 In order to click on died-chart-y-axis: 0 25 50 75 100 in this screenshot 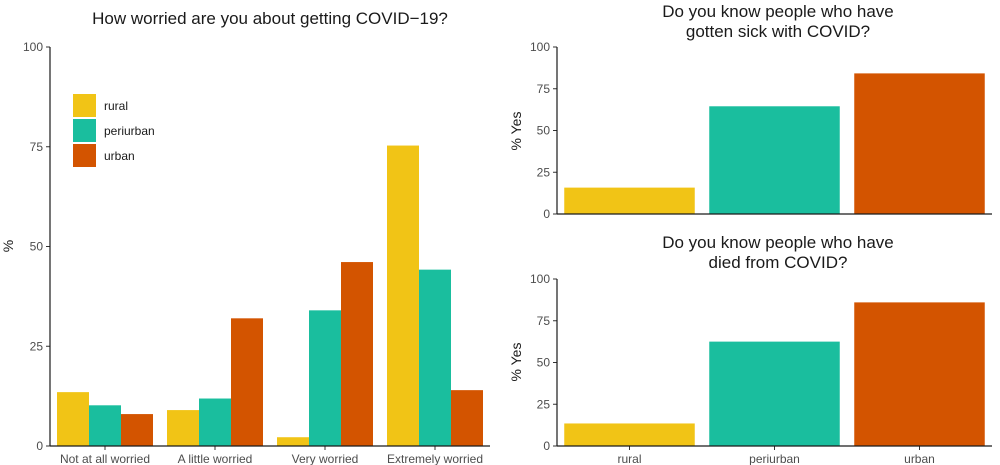, I will do `click(543, 362)`.